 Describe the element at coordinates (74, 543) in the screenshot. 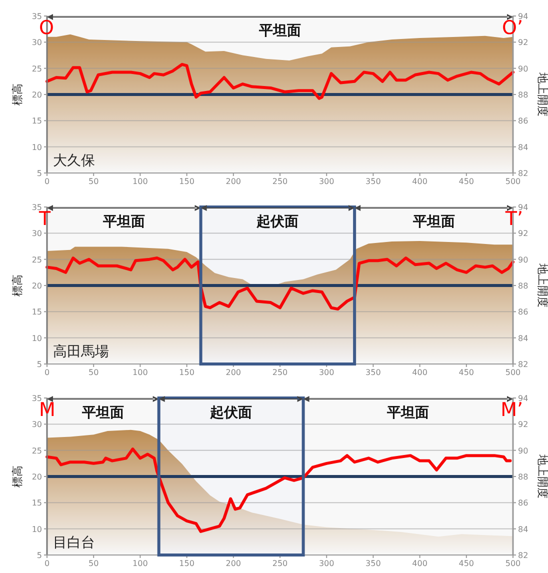

I see `annotation: 目白台` at that location.